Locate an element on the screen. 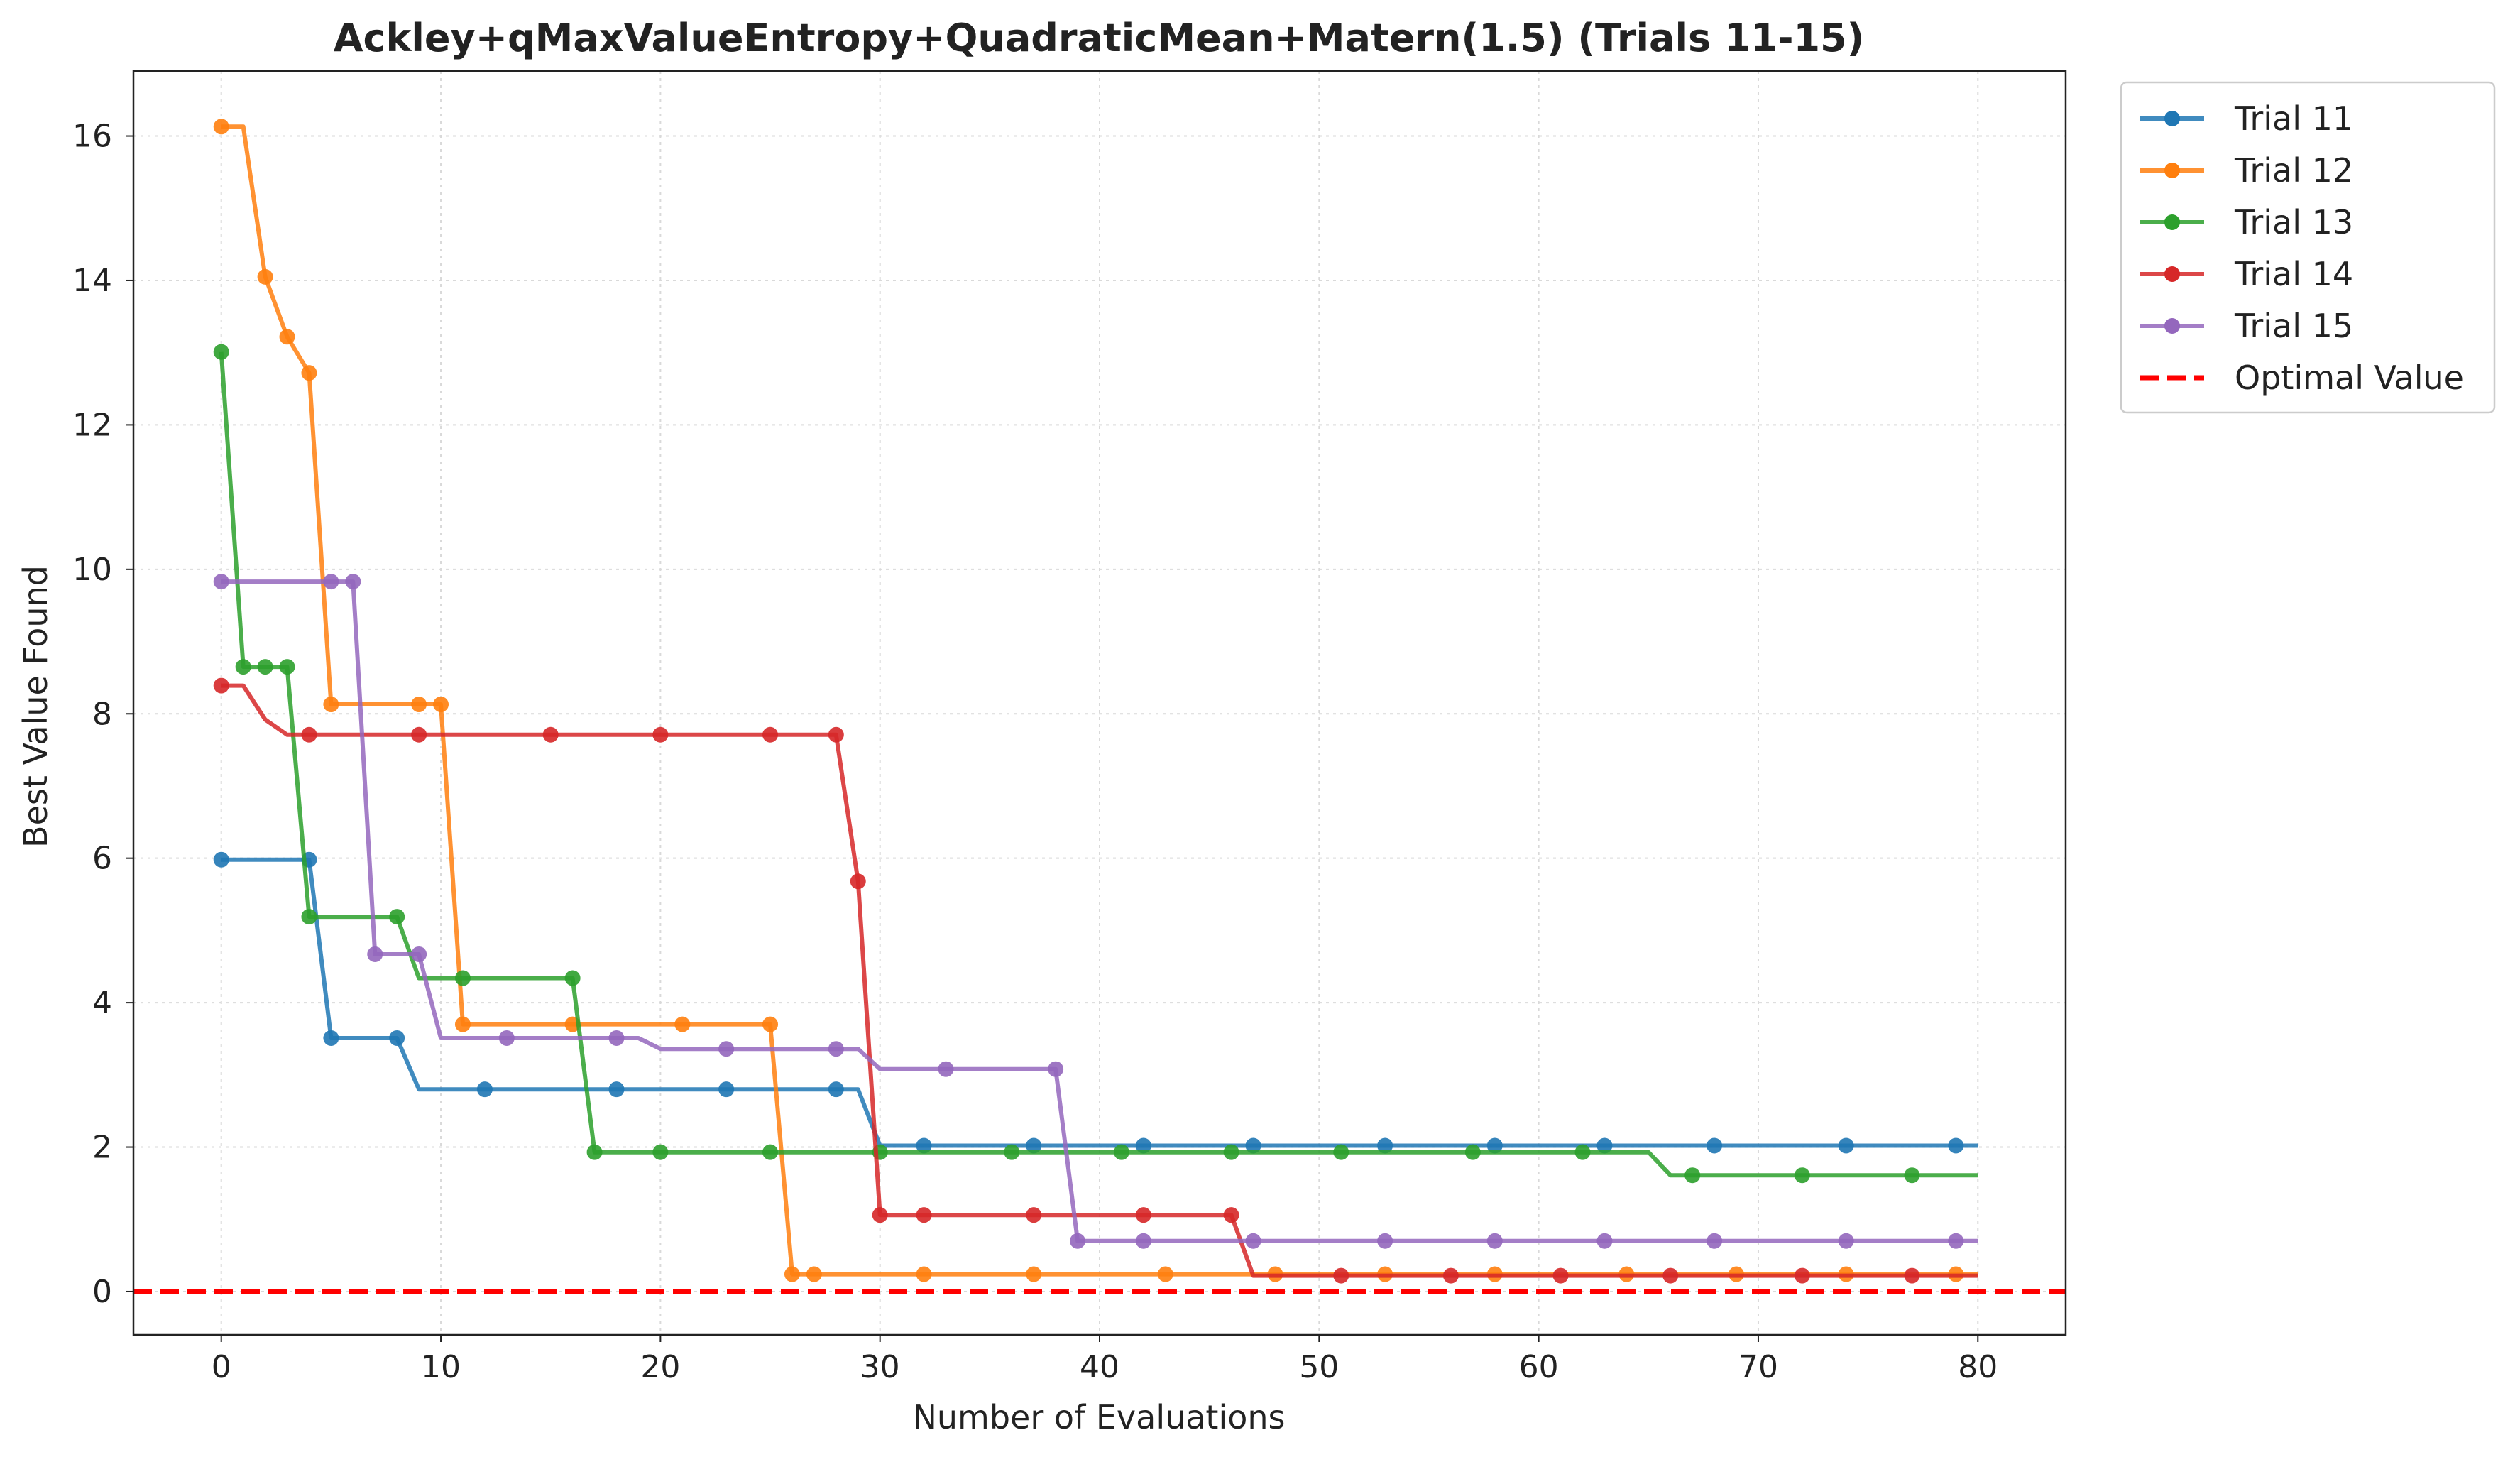  y-tick-label: 4 is located at coordinates (102, 1003).